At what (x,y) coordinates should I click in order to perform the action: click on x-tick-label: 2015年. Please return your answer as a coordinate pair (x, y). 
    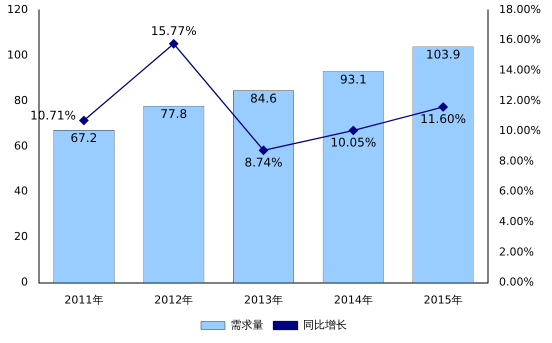
    Looking at the image, I should click on (443, 299).